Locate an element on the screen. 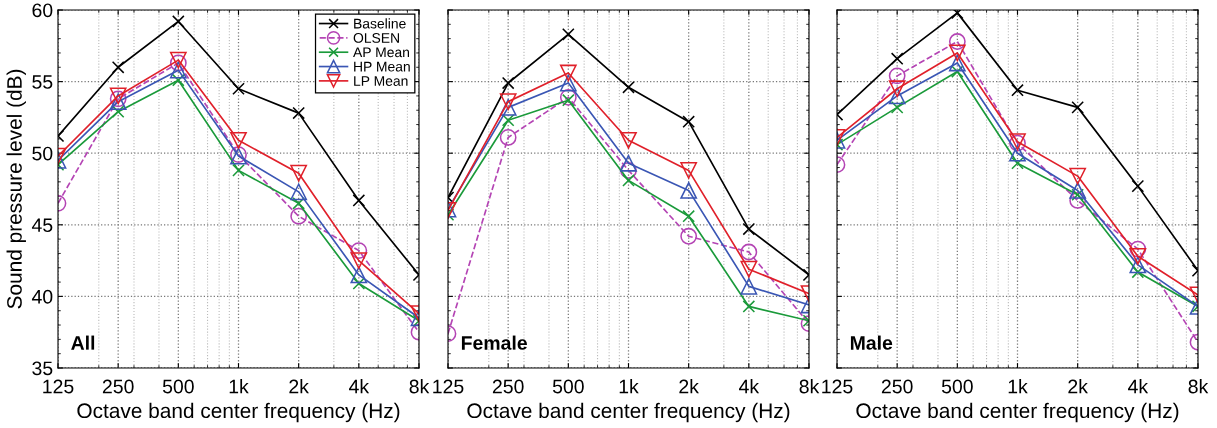  y-tick-label: 55 is located at coordinates (42, 82).